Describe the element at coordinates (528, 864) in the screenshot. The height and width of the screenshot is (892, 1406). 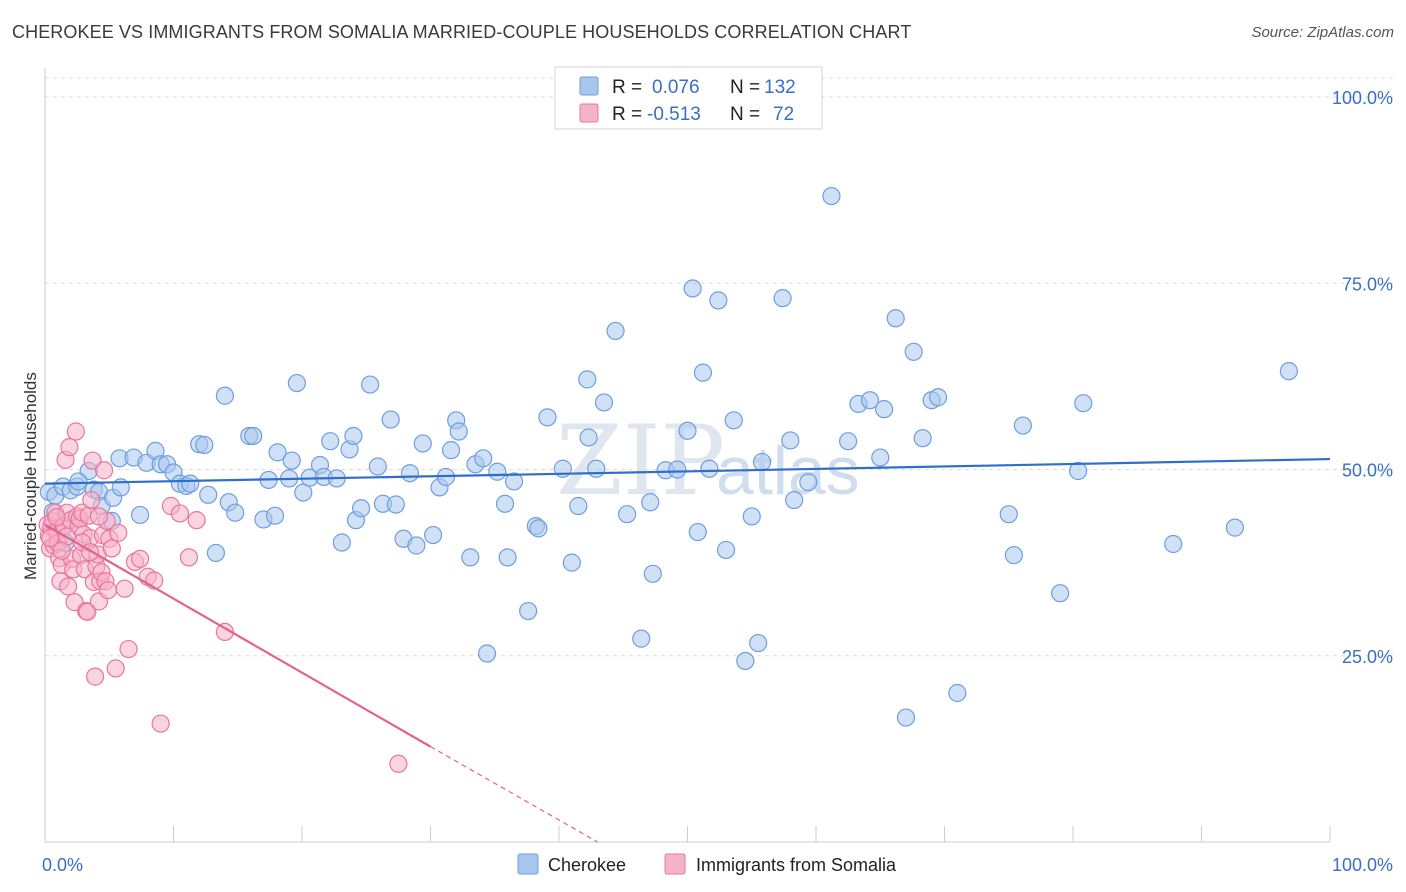
I see `bottom-legend-swatch-cherokee` at that location.